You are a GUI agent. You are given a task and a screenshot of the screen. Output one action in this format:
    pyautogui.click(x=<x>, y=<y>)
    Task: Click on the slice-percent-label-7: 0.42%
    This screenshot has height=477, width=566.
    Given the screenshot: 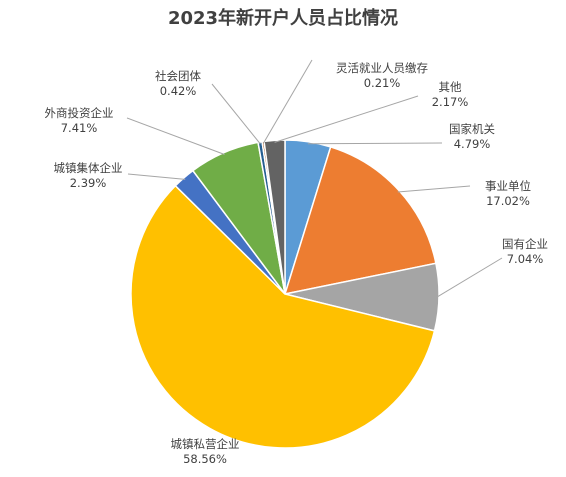 What is the action you would take?
    pyautogui.click(x=178, y=91)
    